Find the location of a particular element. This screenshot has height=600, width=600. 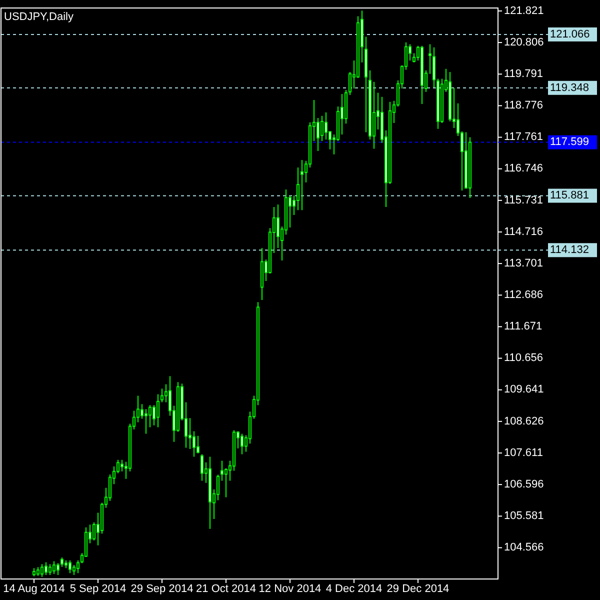

y-tick-label: 118.776 is located at coordinates (523, 106).